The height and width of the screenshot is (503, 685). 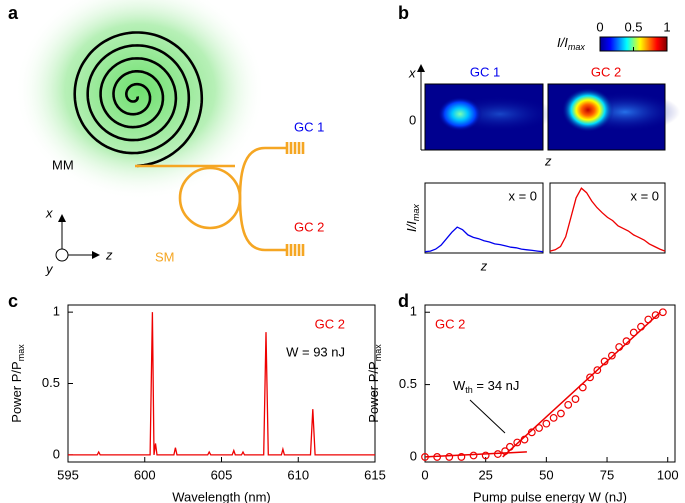 I want to click on colorbar-tick-label: 0.5, so click(x=633, y=26).